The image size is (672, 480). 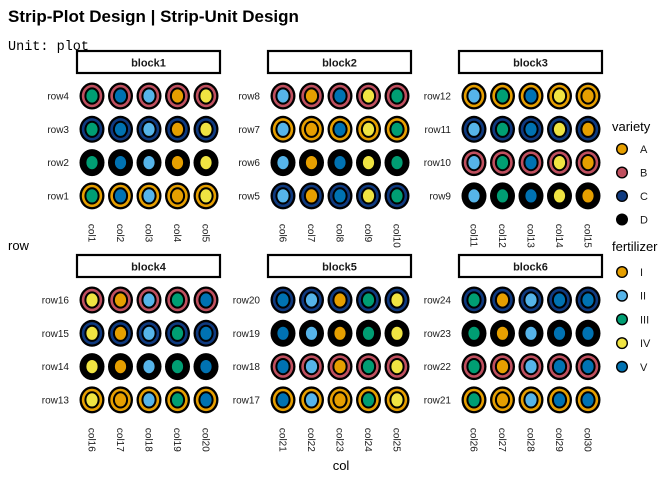 I want to click on plot-point-row17-col23, so click(x=340, y=400).